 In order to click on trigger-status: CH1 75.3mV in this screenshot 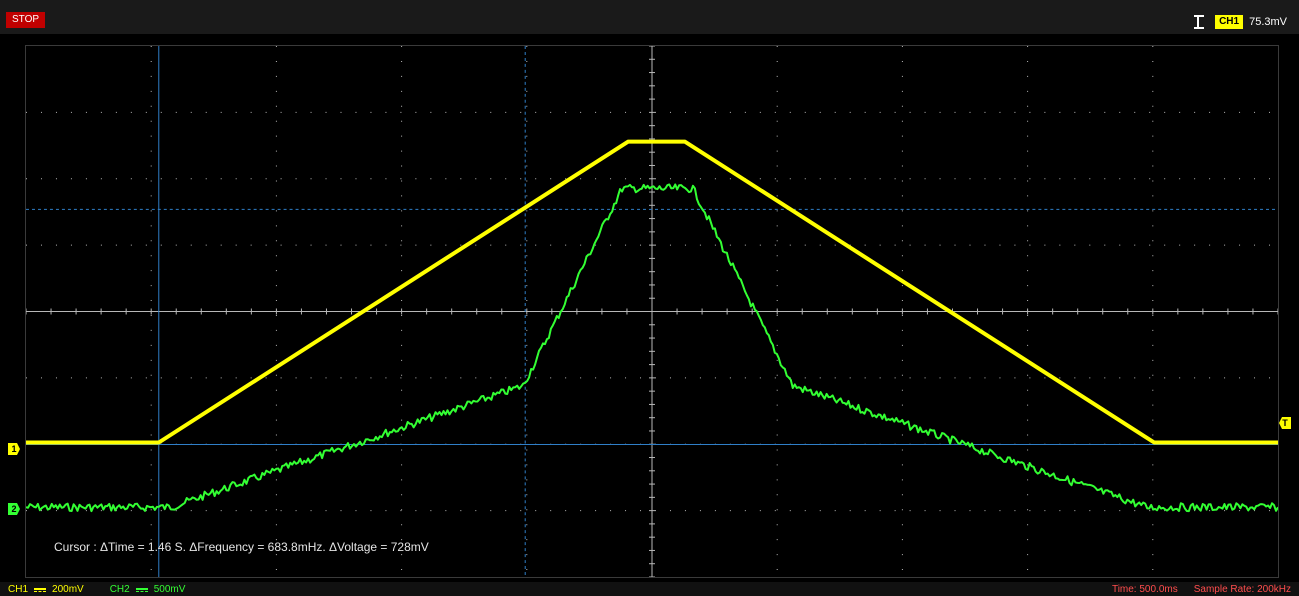, I will do `click(1240, 22)`.